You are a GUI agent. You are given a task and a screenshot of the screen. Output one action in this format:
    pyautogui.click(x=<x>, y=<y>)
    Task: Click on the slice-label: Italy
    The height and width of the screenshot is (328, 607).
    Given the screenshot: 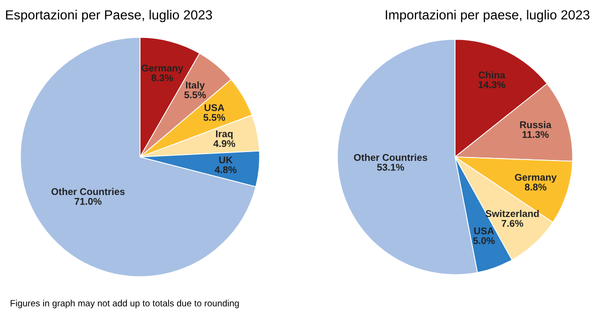 What is the action you would take?
    pyautogui.click(x=195, y=85)
    